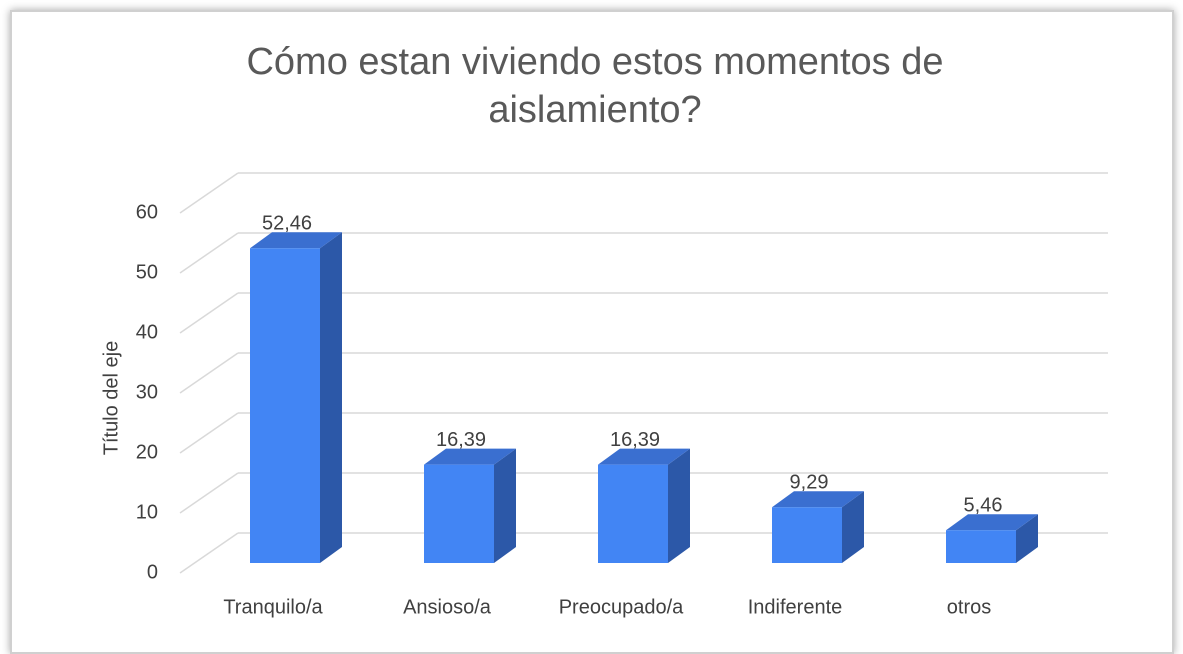  Describe the element at coordinates (147, 272) in the screenshot. I see `y-tick-label: 50` at that location.